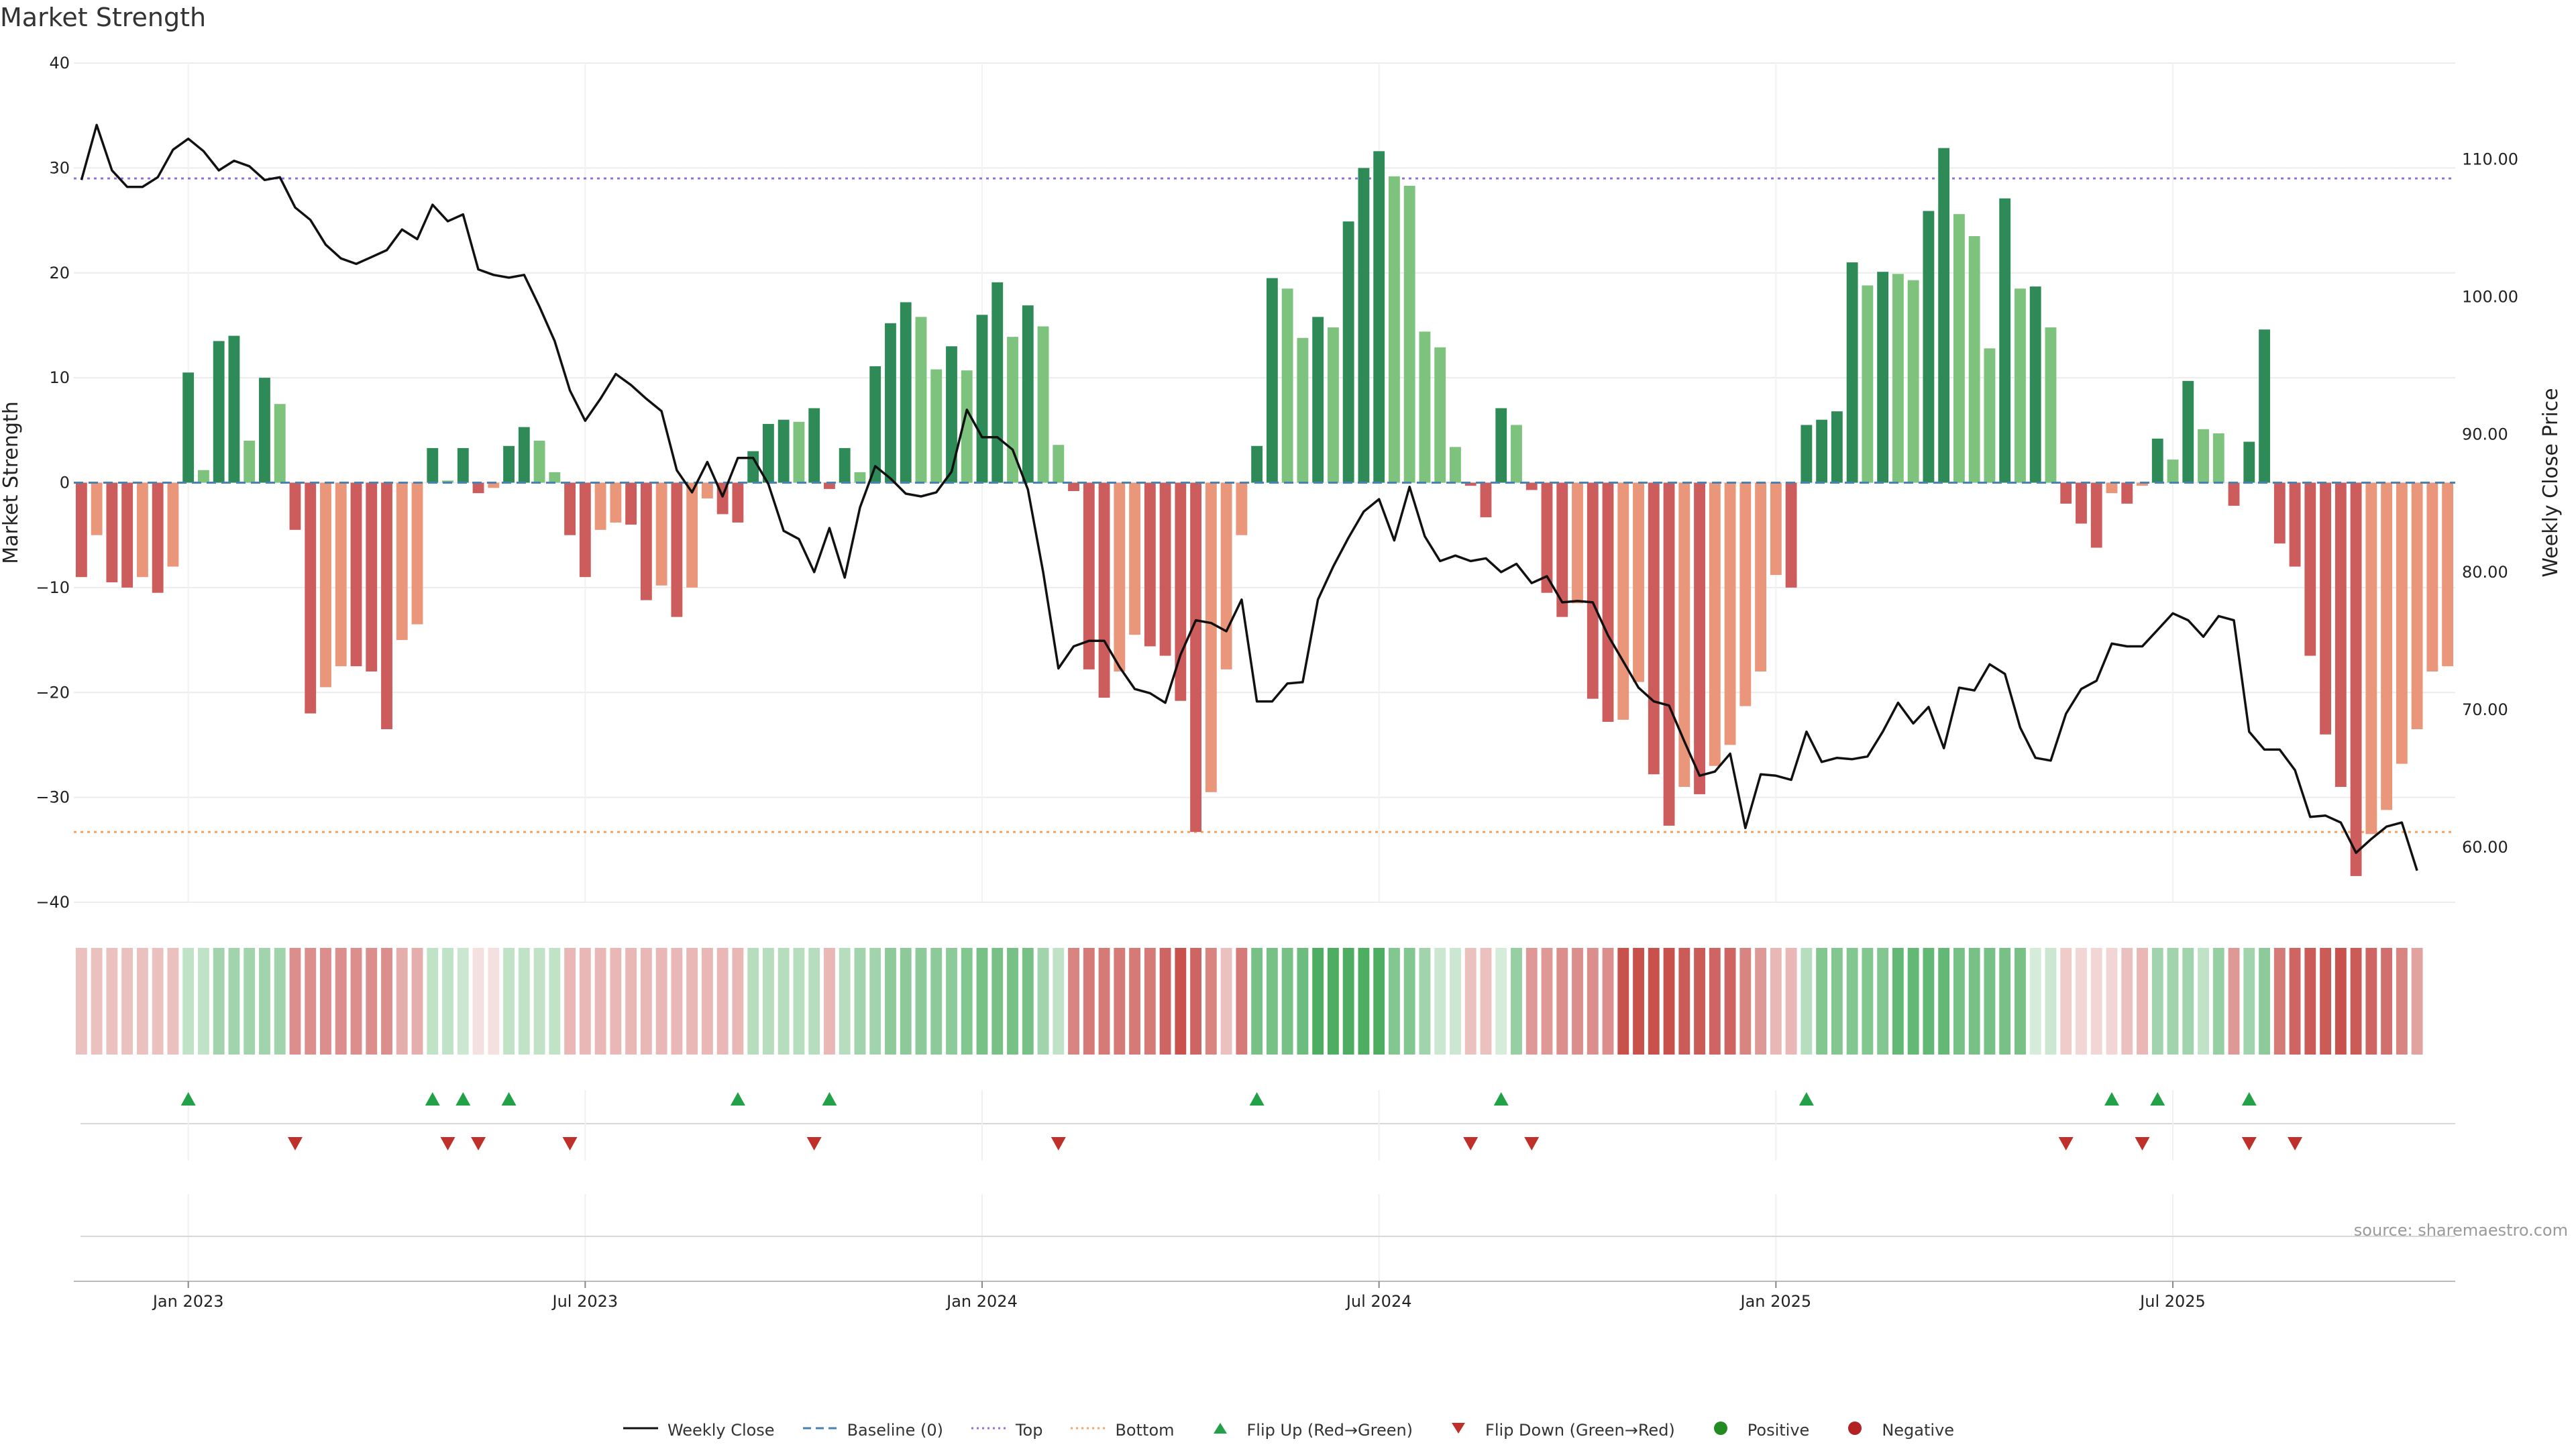  Describe the element at coordinates (11, 482) in the screenshot. I see `y-axis-label: Market Strength` at that location.